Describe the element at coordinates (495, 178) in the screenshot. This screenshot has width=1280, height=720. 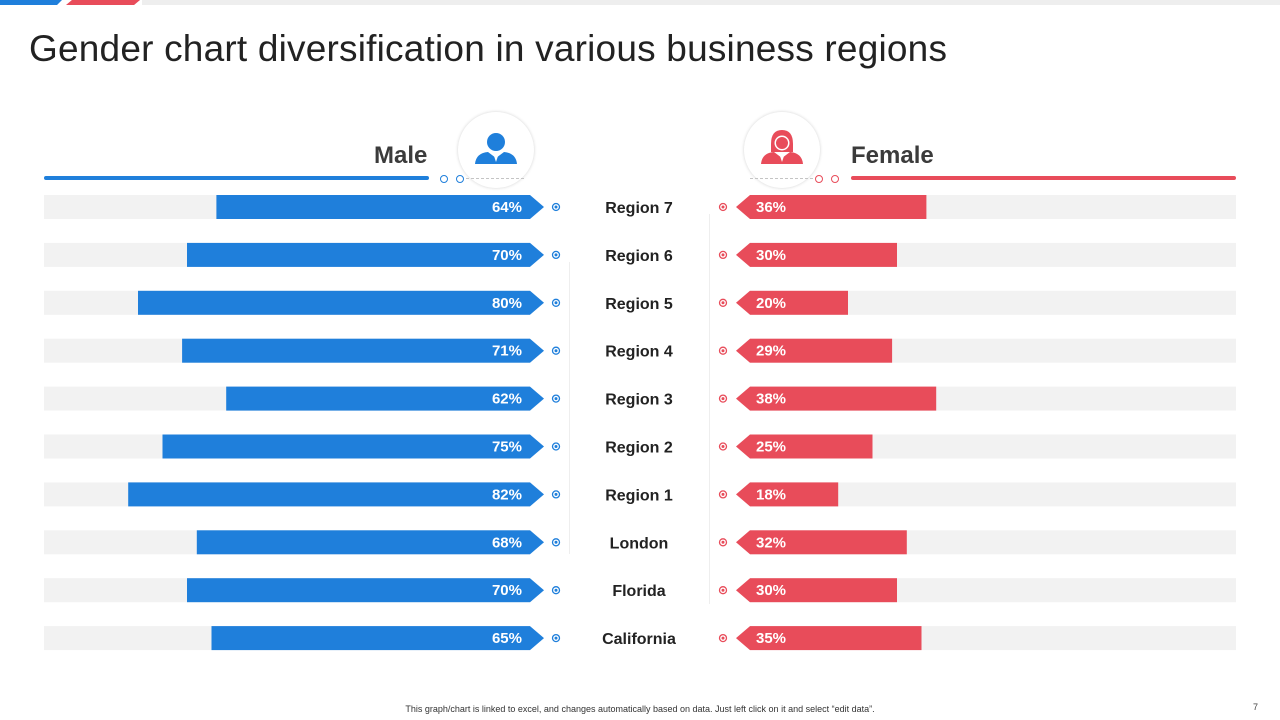
I see `male-dashed-connector` at that location.